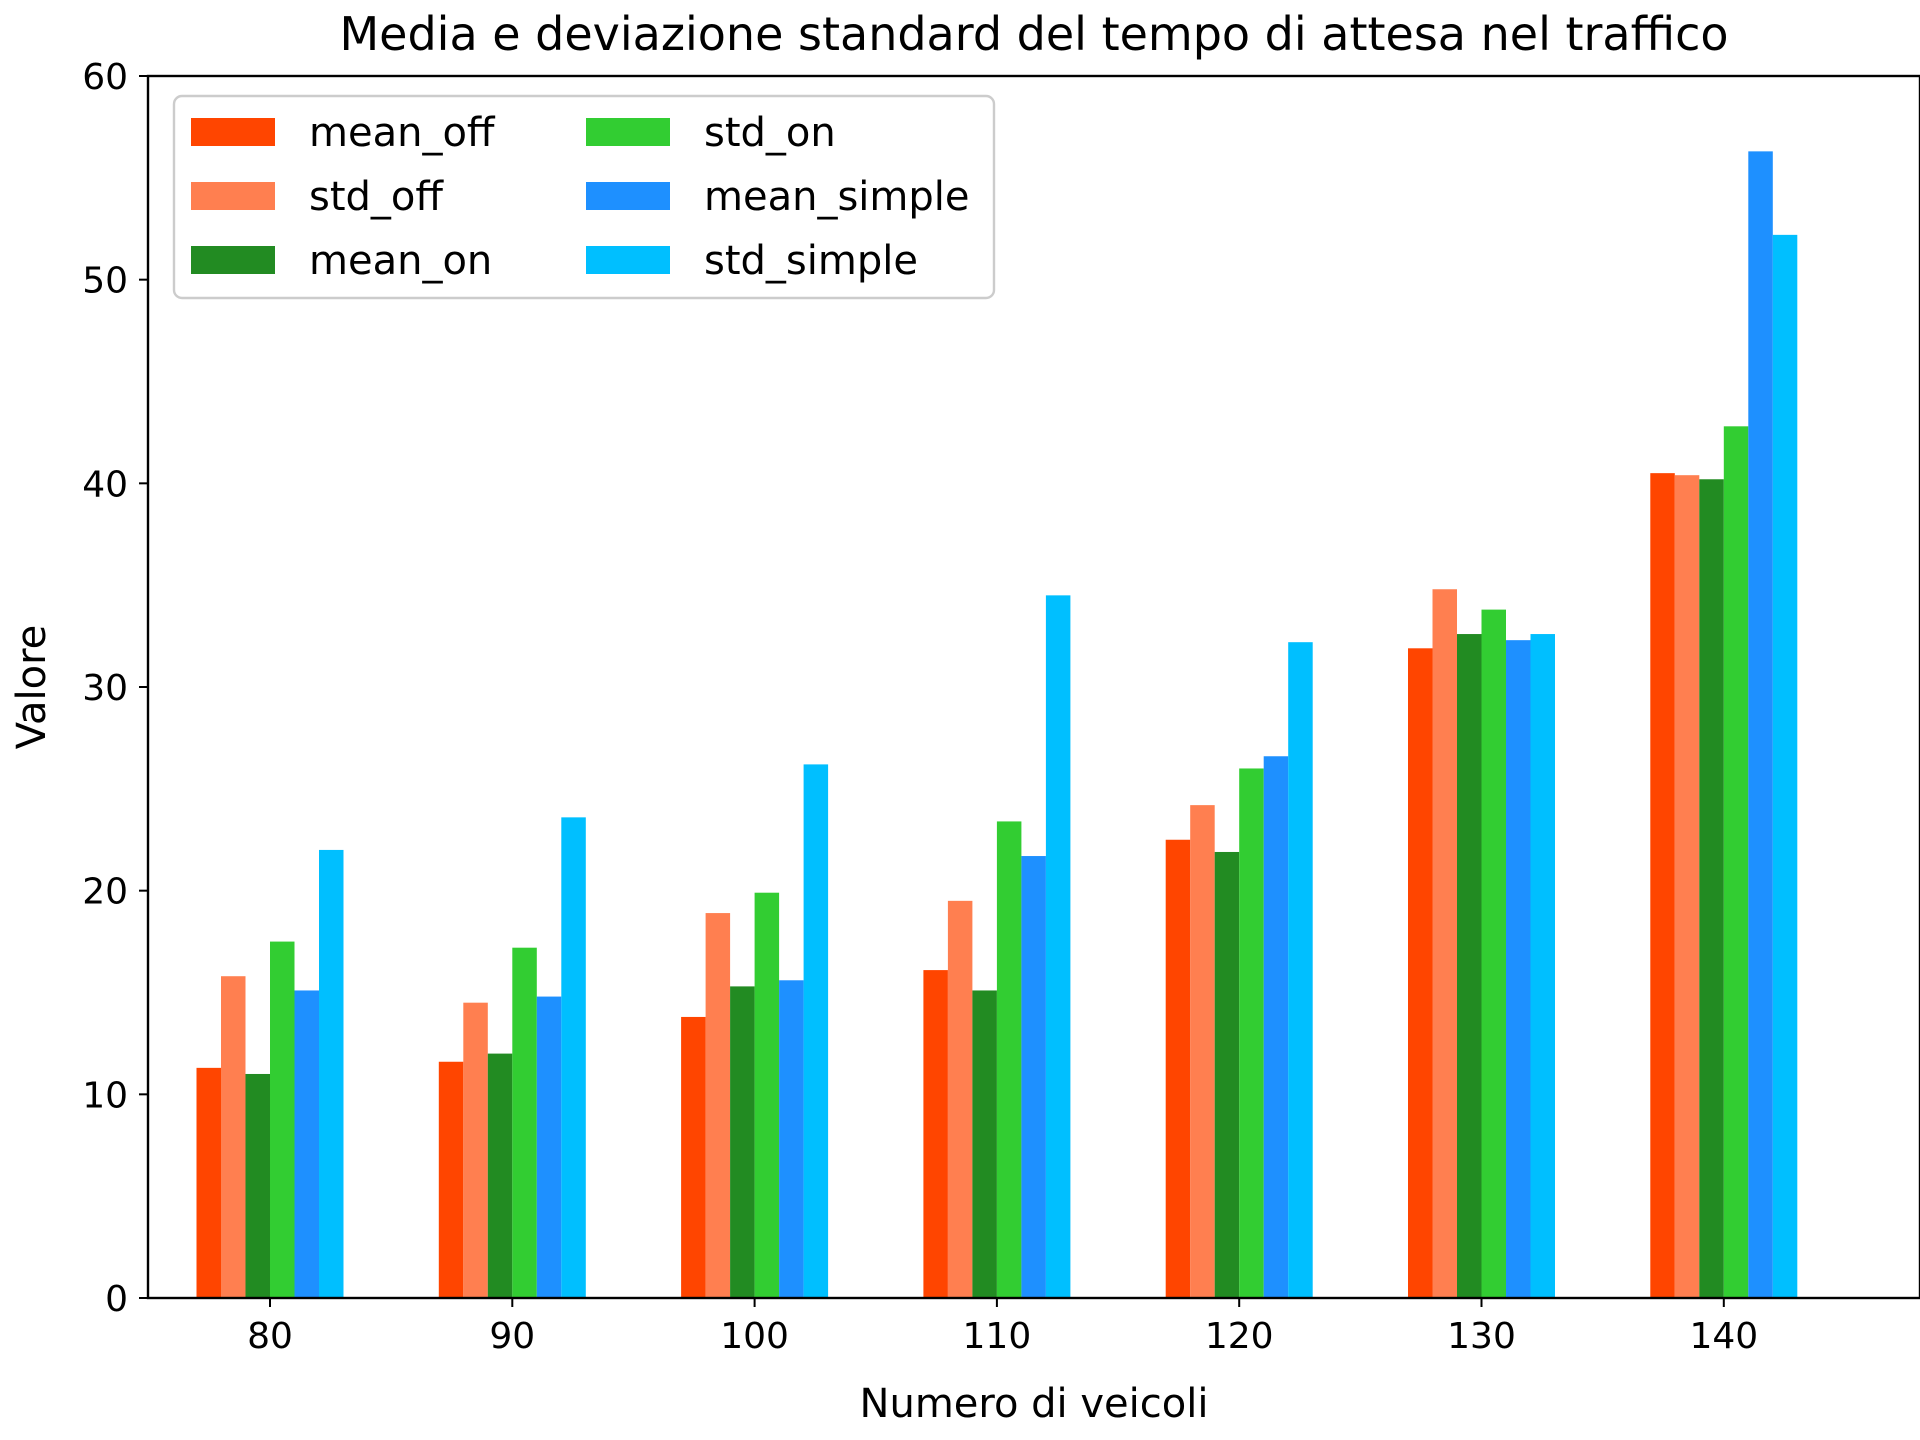 The height and width of the screenshot is (1440, 1920). I want to click on y-tick-label: 0, so click(116, 1299).